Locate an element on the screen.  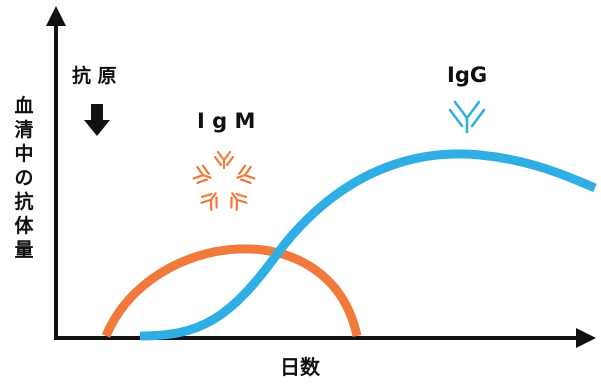
igm-label: I g M is located at coordinates (226, 121).